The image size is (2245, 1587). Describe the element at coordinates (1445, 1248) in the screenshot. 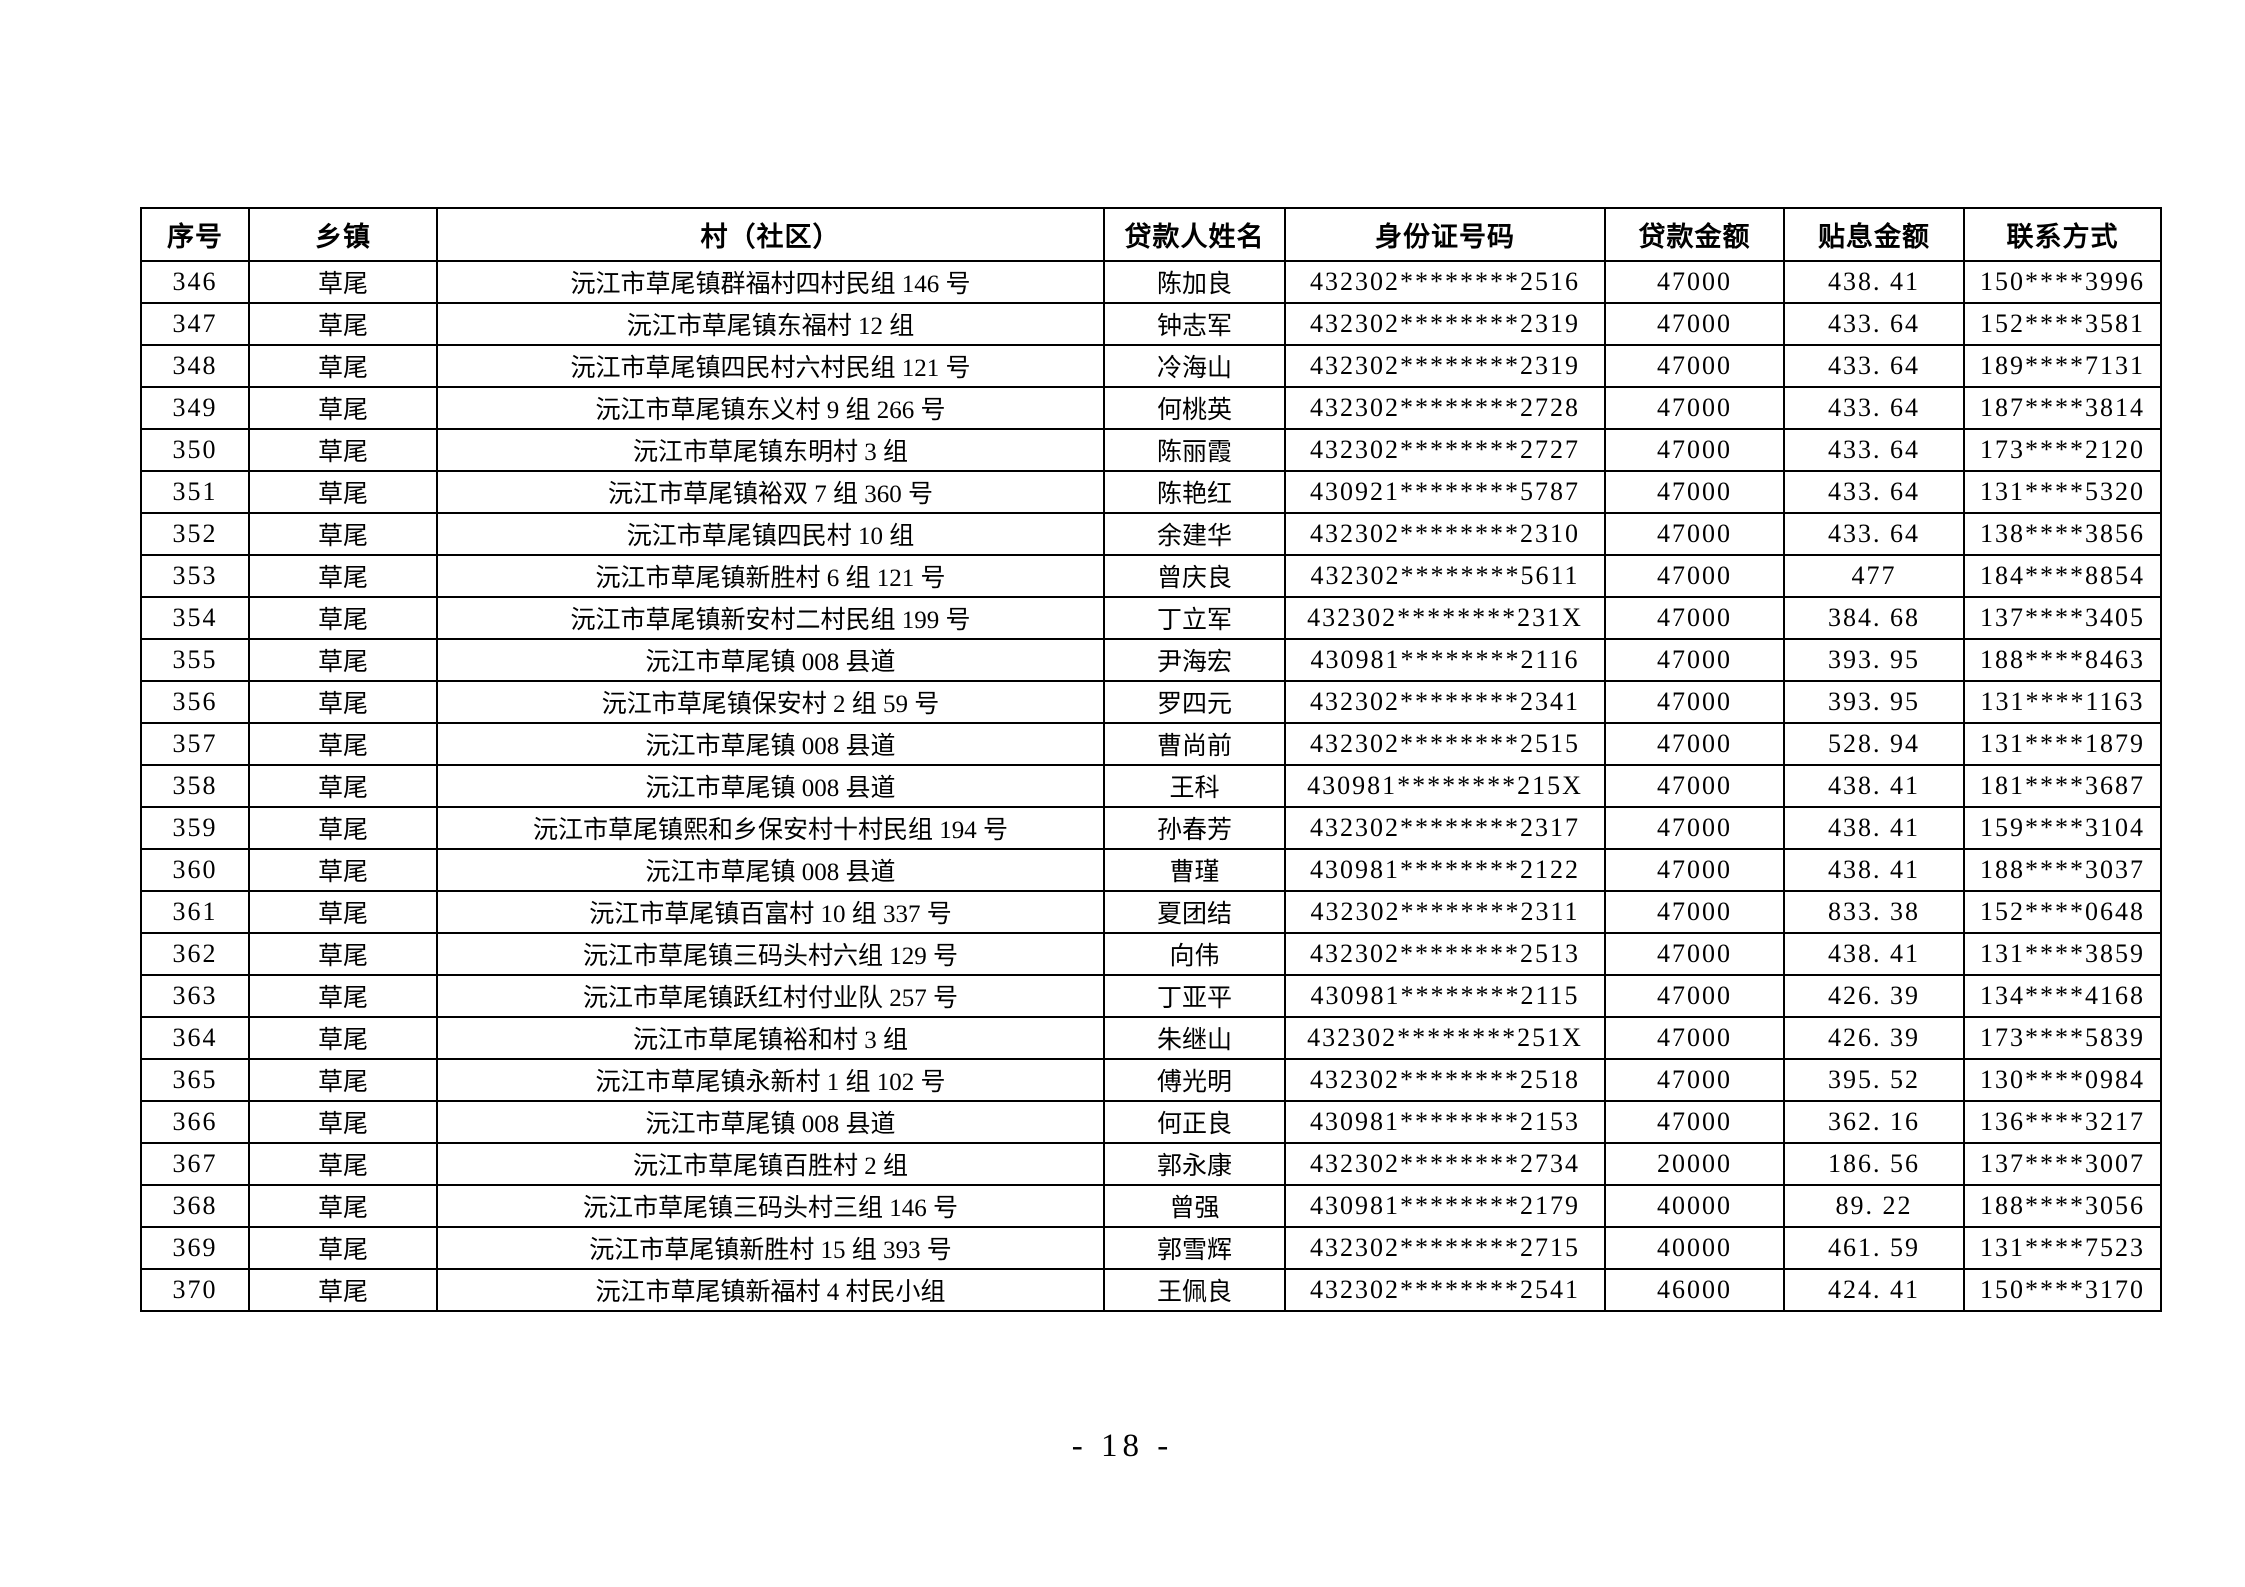

I see `cell-id-number: 432302********2715` at that location.